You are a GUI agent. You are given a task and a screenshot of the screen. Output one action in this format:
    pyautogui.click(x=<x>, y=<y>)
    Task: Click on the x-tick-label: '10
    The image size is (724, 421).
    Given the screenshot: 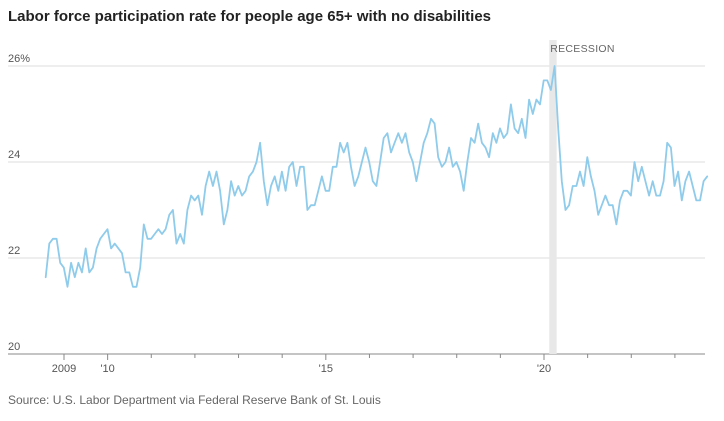 What is the action you would take?
    pyautogui.click(x=107, y=369)
    